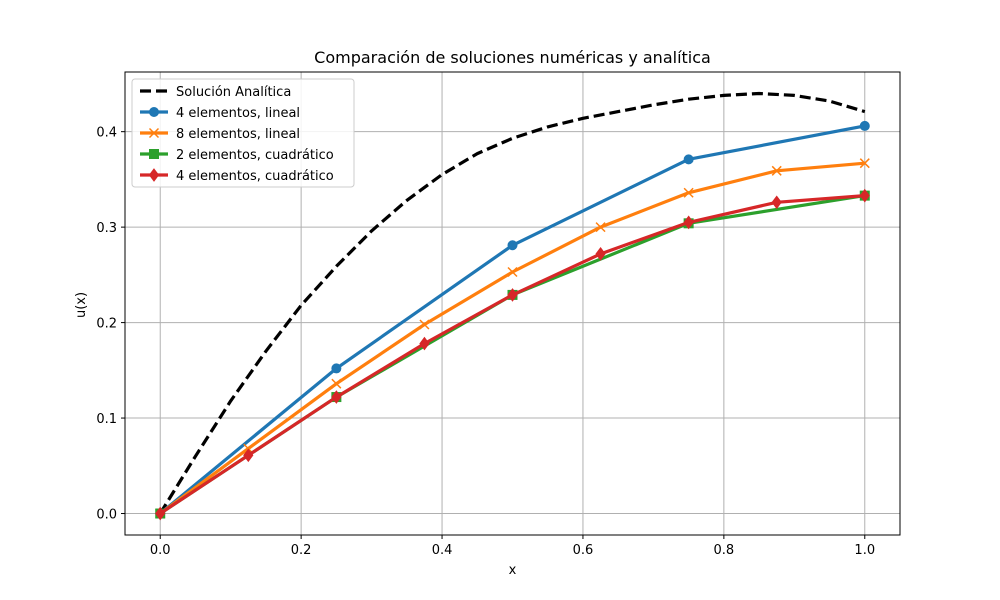 The image size is (1000, 600). Describe the element at coordinates (106, 228) in the screenshot. I see `y-tick-label: 0.3` at that location.